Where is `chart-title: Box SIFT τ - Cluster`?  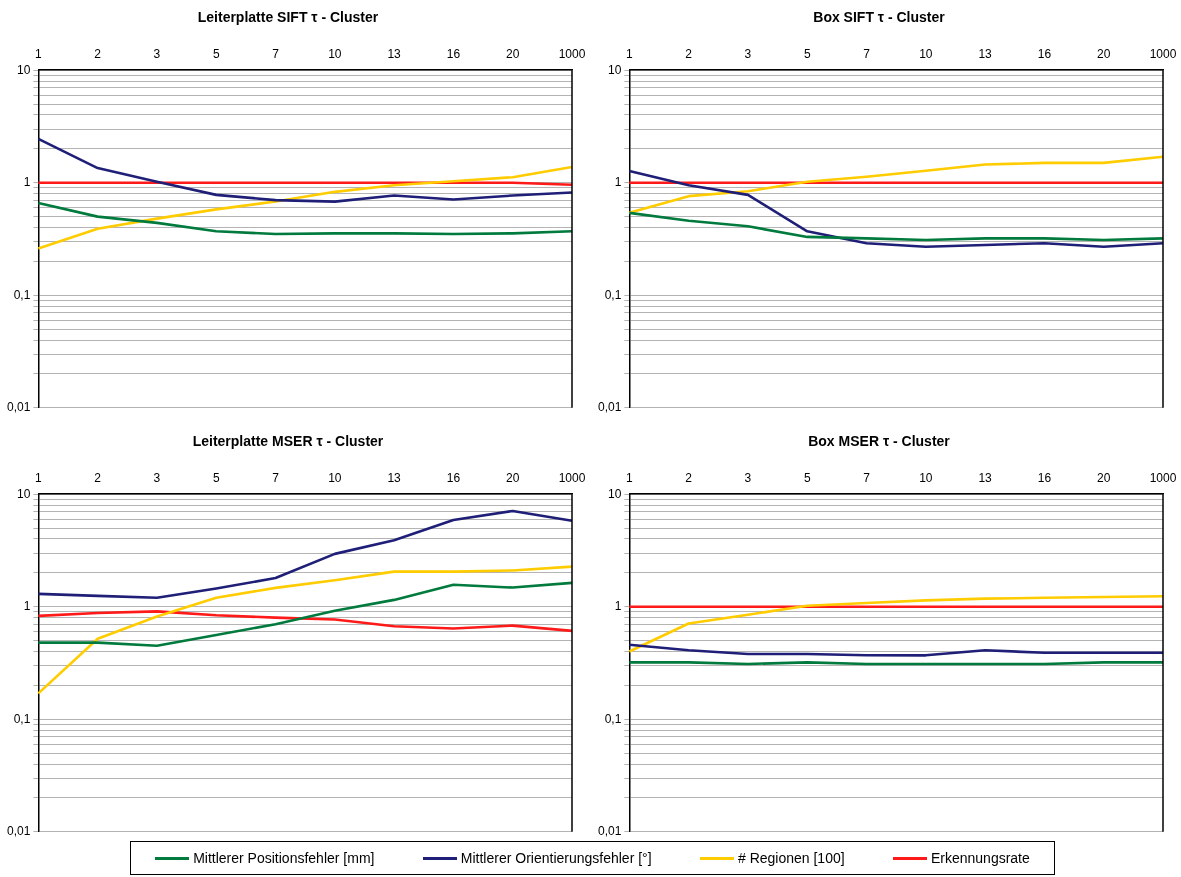 chart-title: Box SIFT τ - Cluster is located at coordinates (879, 17).